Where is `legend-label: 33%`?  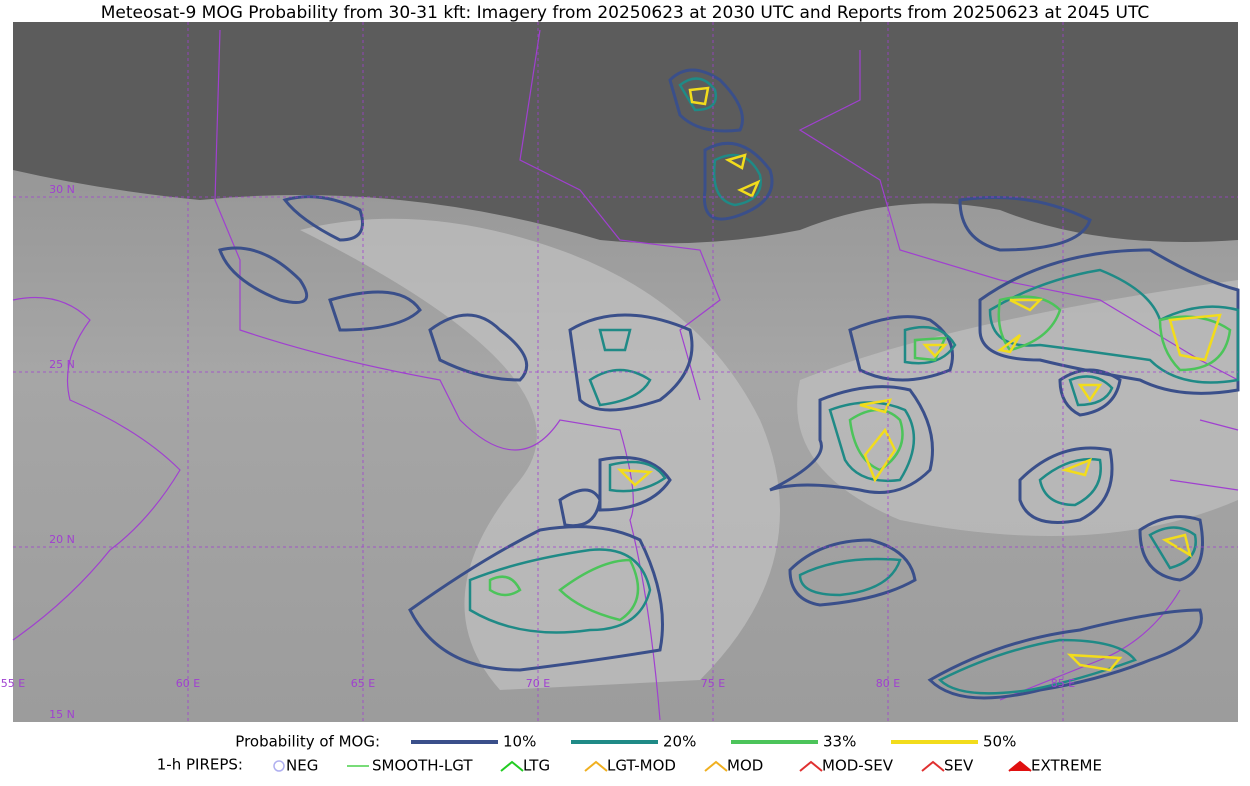
legend-label: 33% is located at coordinates (839, 742).